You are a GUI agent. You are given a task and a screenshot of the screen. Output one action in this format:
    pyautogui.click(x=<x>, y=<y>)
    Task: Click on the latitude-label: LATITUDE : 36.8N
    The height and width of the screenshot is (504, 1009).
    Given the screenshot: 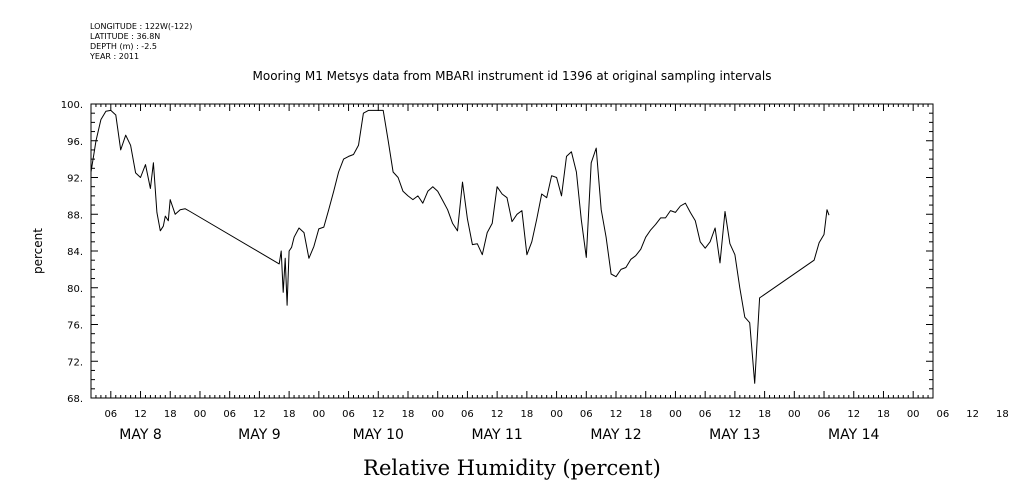 What is the action you would take?
    pyautogui.click(x=125, y=36)
    